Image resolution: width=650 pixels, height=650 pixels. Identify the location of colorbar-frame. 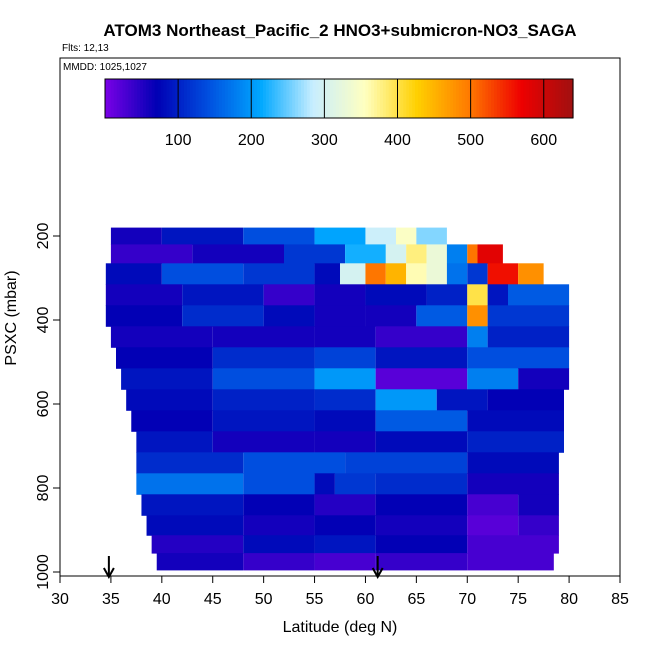
(339, 98).